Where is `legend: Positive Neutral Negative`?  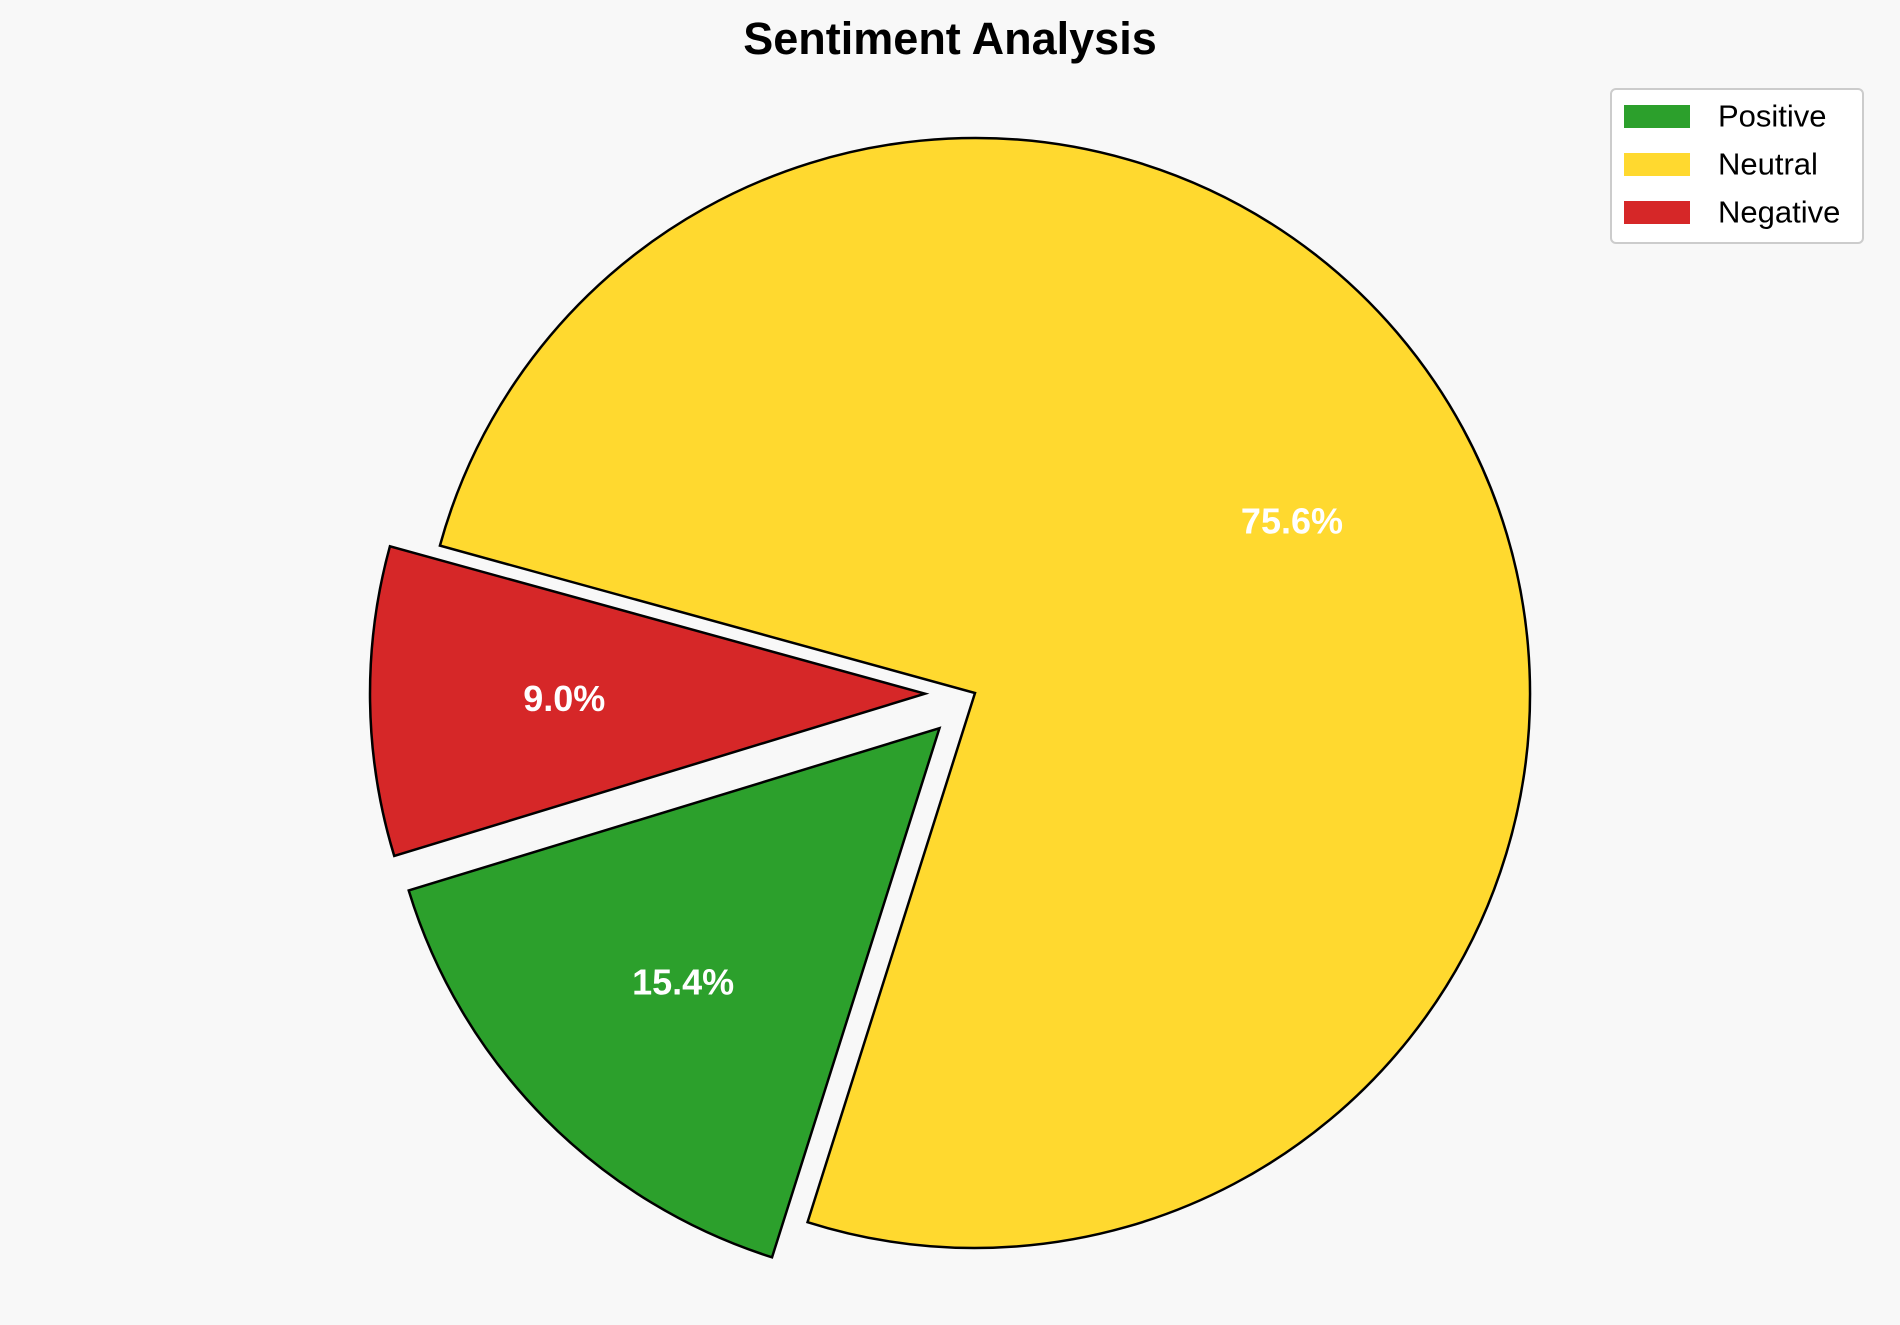
legend: Positive Neutral Negative is located at coordinates (1737, 166).